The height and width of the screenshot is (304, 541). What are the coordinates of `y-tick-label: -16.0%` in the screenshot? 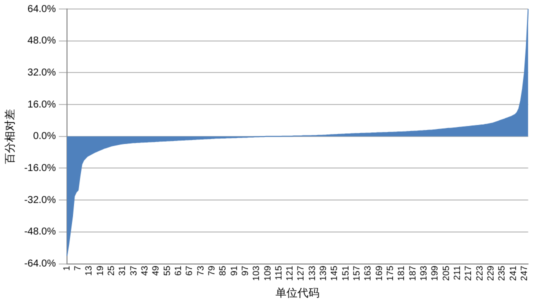 It's located at (40, 168).